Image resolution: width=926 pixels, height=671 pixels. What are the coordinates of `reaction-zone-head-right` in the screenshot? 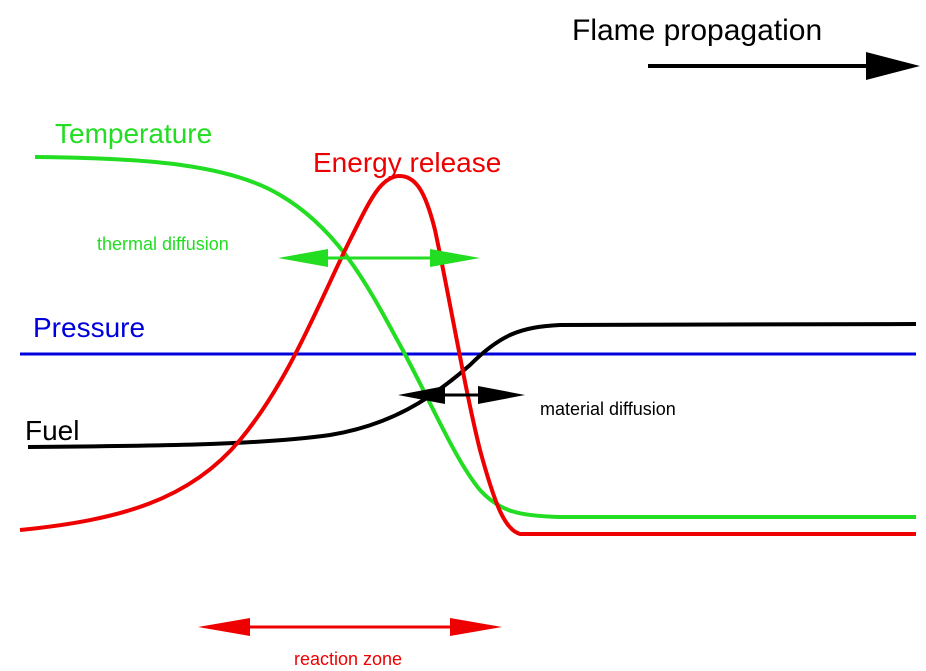 It's located at (476, 627).